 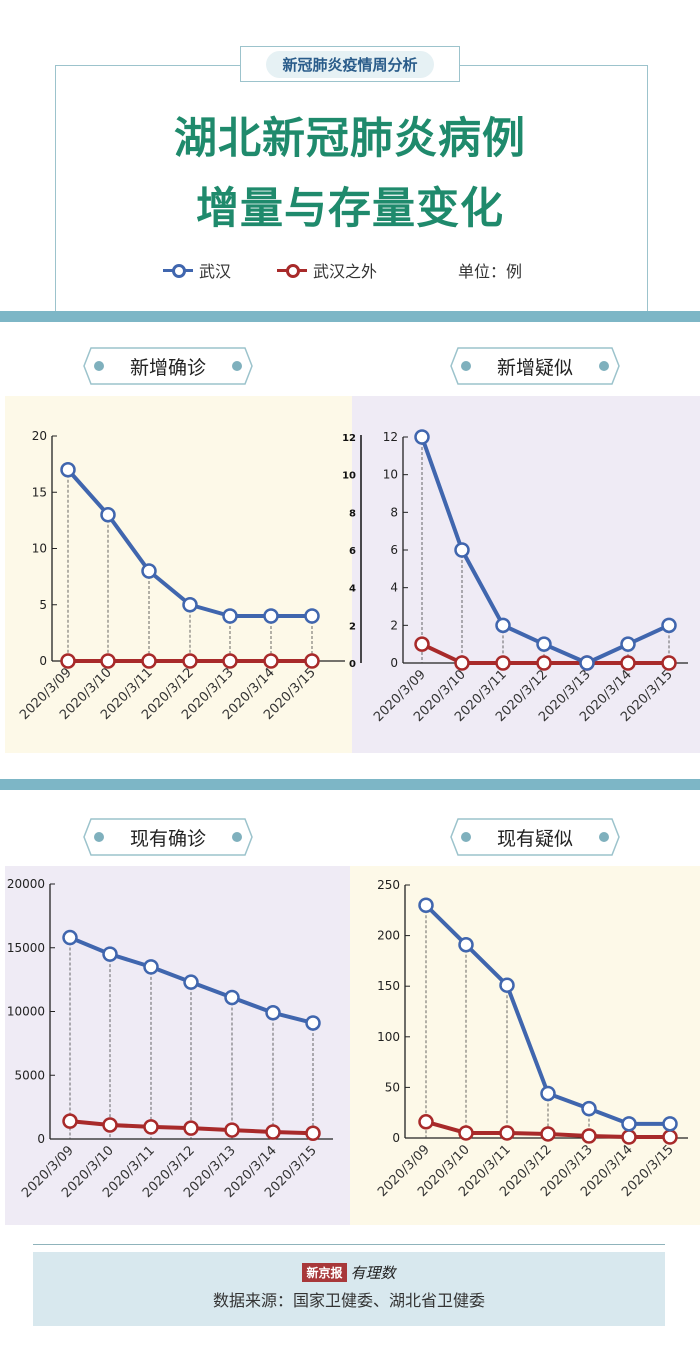 What do you see at coordinates (526, 574) in the screenshot?
I see `chart-panel-new-suspected` at bounding box center [526, 574].